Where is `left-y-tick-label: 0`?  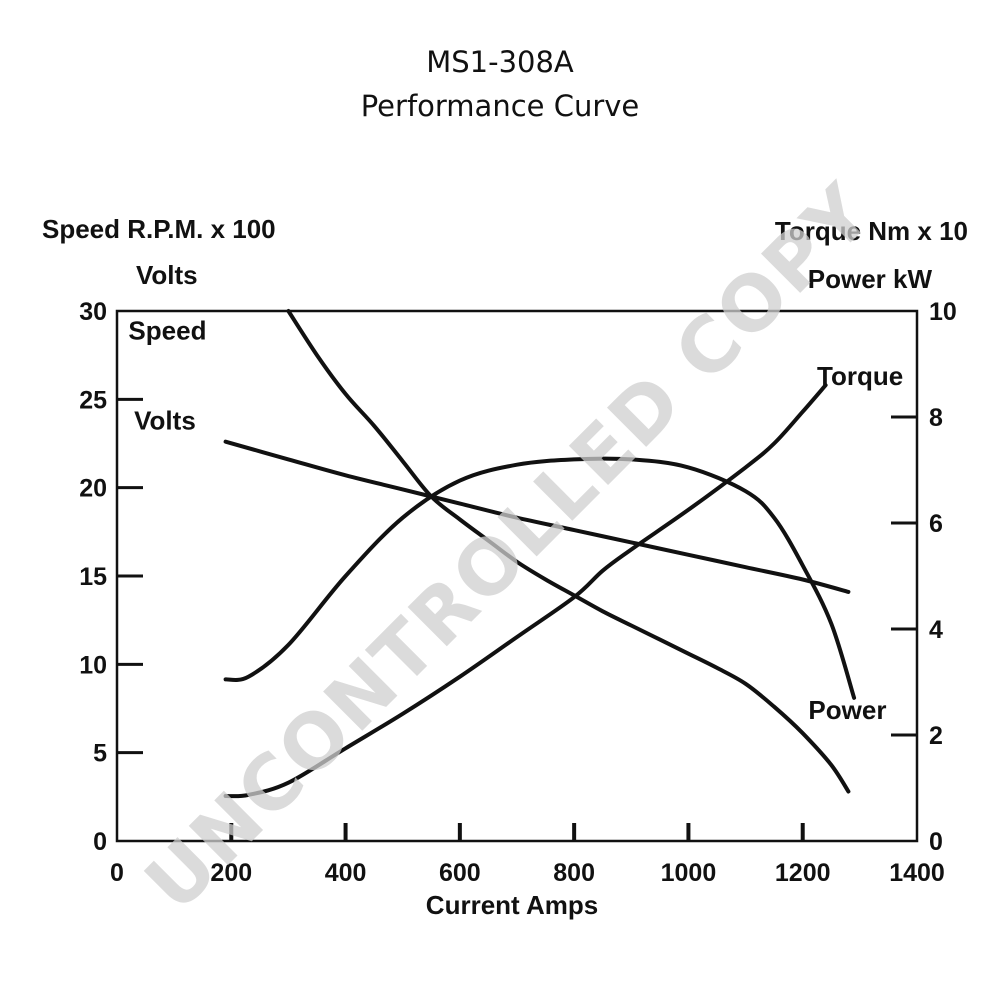 left-y-tick-label: 0 is located at coordinates (100, 842).